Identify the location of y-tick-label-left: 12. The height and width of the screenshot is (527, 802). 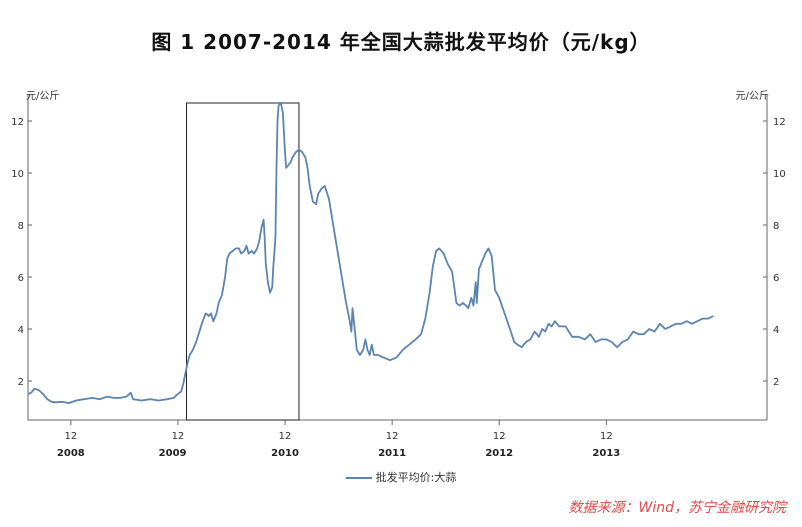
(17, 122).